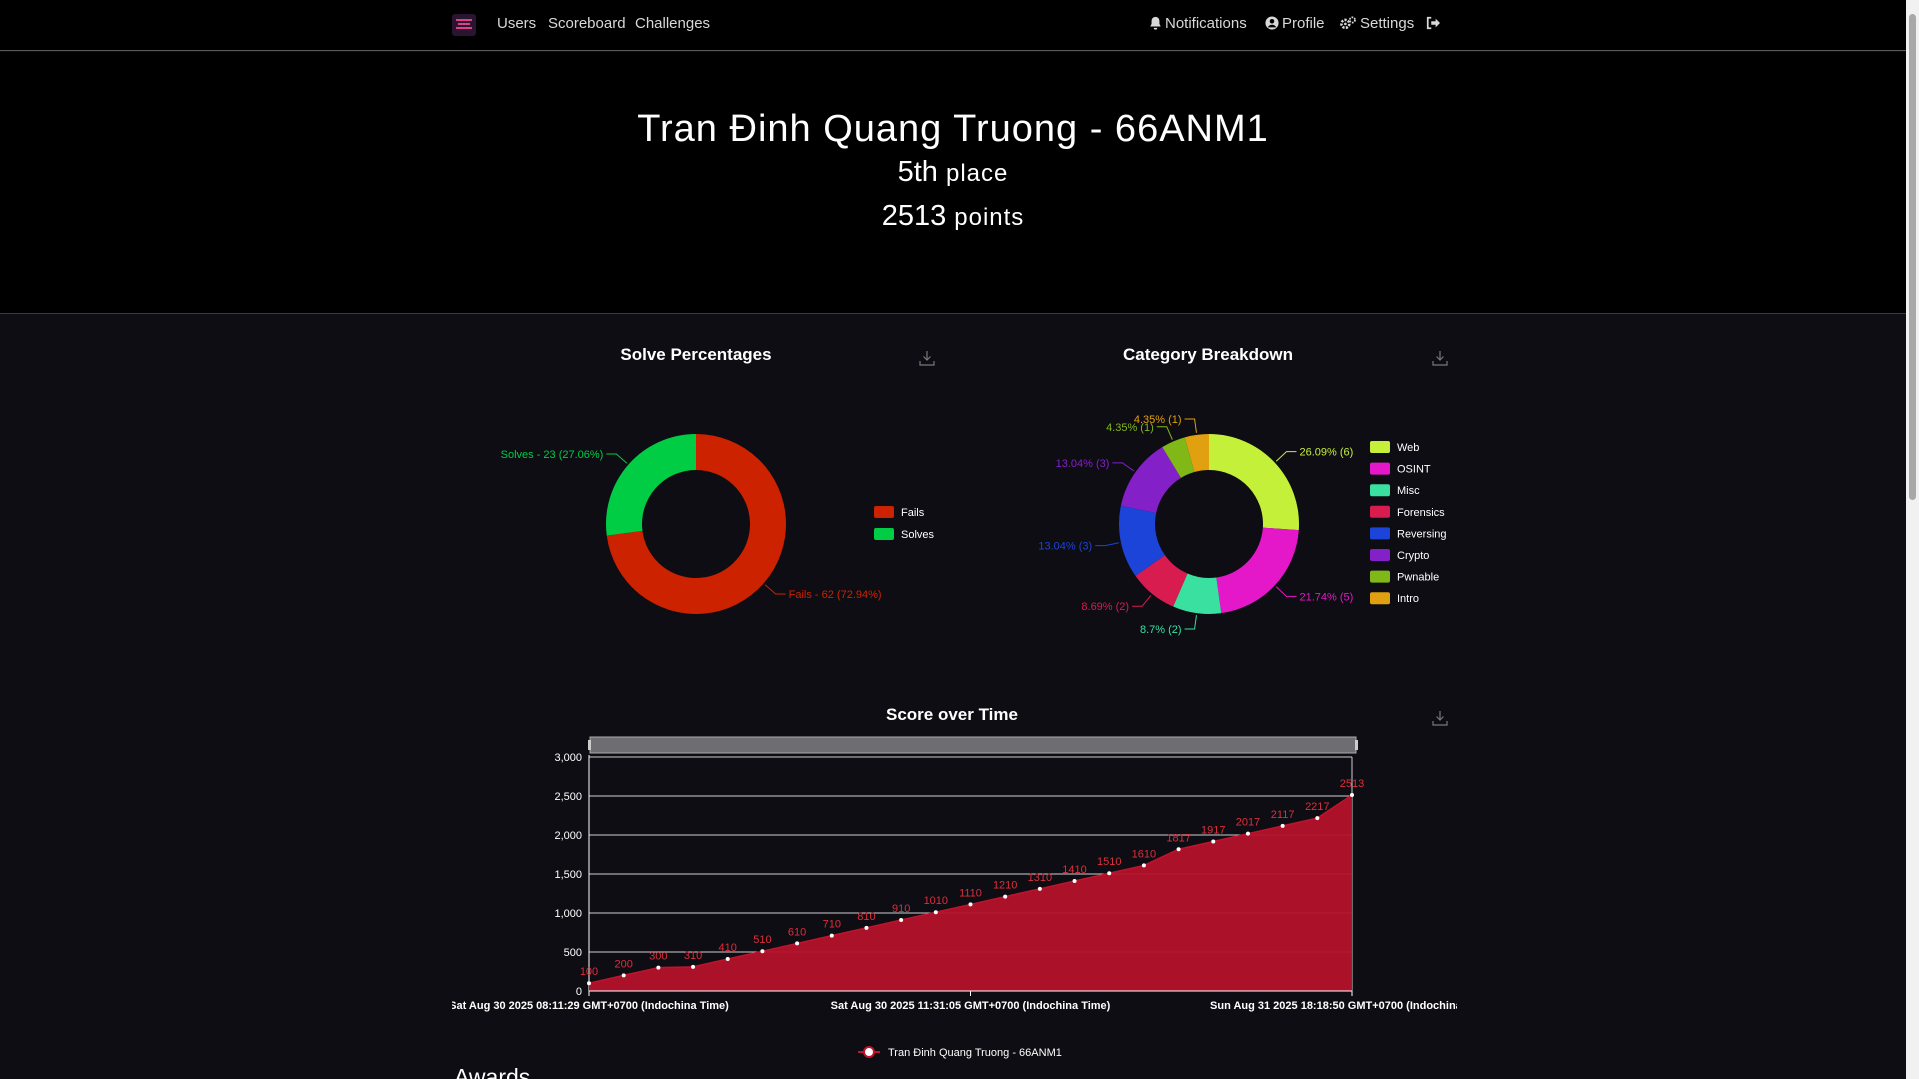  I want to click on data-label: 2117, so click(1283, 815).